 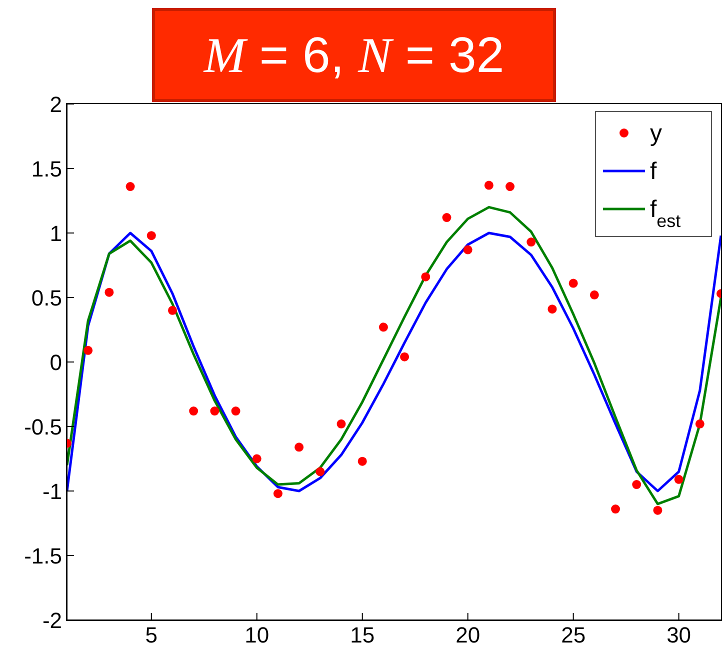 What do you see at coordinates (46, 169) in the screenshot?
I see `y-tick-label: 1.5` at bounding box center [46, 169].